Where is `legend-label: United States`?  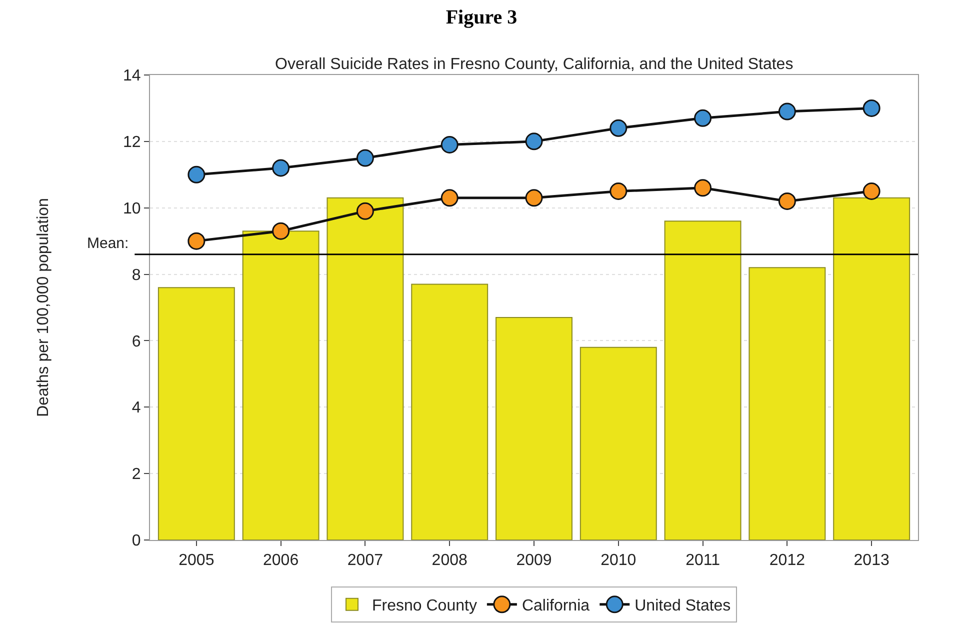
legend-label: United States is located at coordinates (682, 606).